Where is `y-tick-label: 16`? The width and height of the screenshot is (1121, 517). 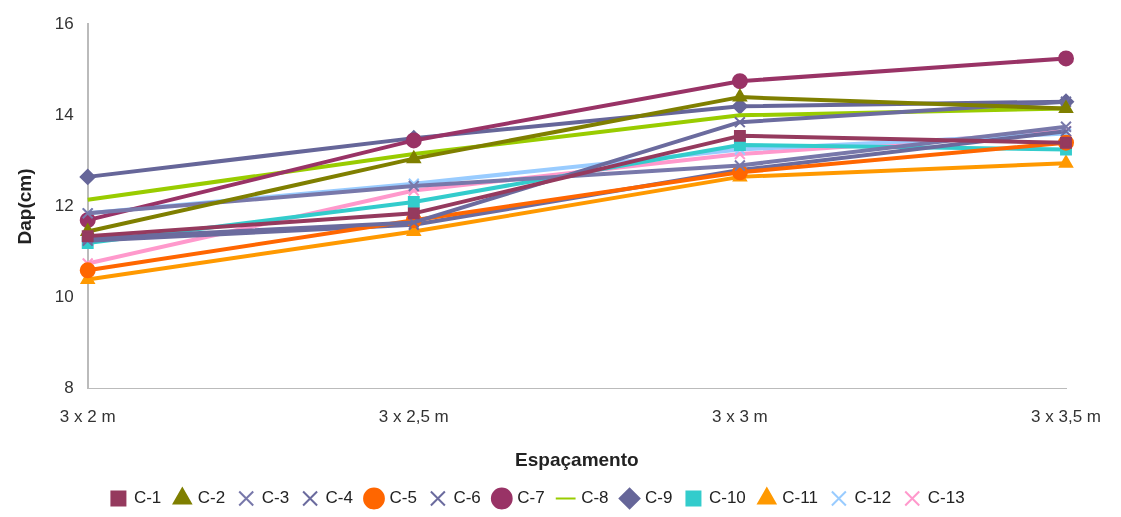 y-tick-label: 16 is located at coordinates (64, 23).